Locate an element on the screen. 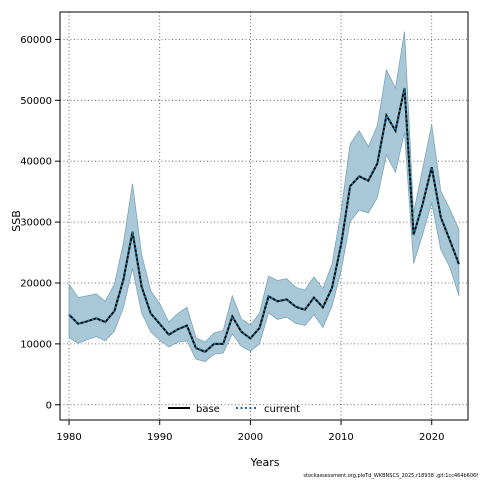  legend: base current is located at coordinates (234, 409).